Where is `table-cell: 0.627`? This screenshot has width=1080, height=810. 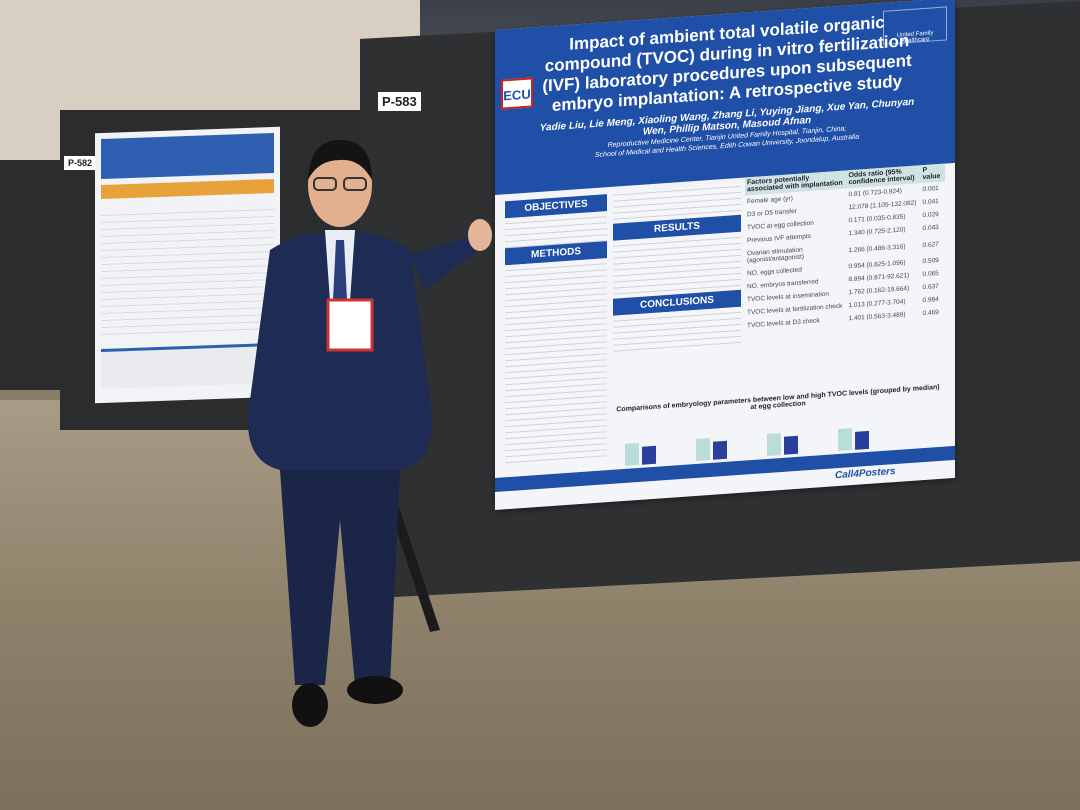
table-cell: 0.627 is located at coordinates (930, 244).